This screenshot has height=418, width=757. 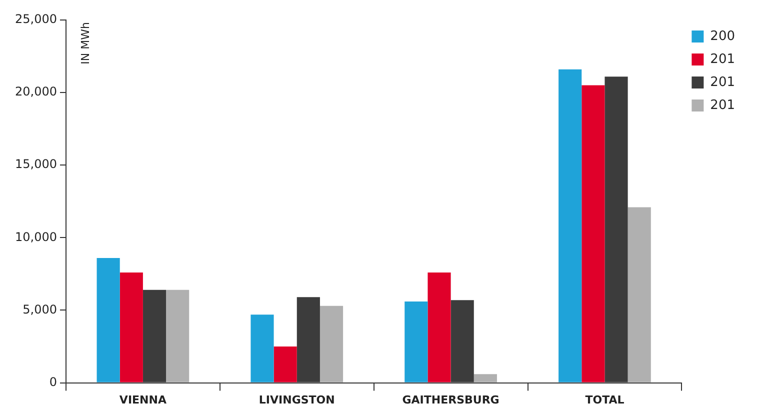 What do you see at coordinates (35, 164) in the screenshot?
I see `y-tick-label: 15,000` at bounding box center [35, 164].